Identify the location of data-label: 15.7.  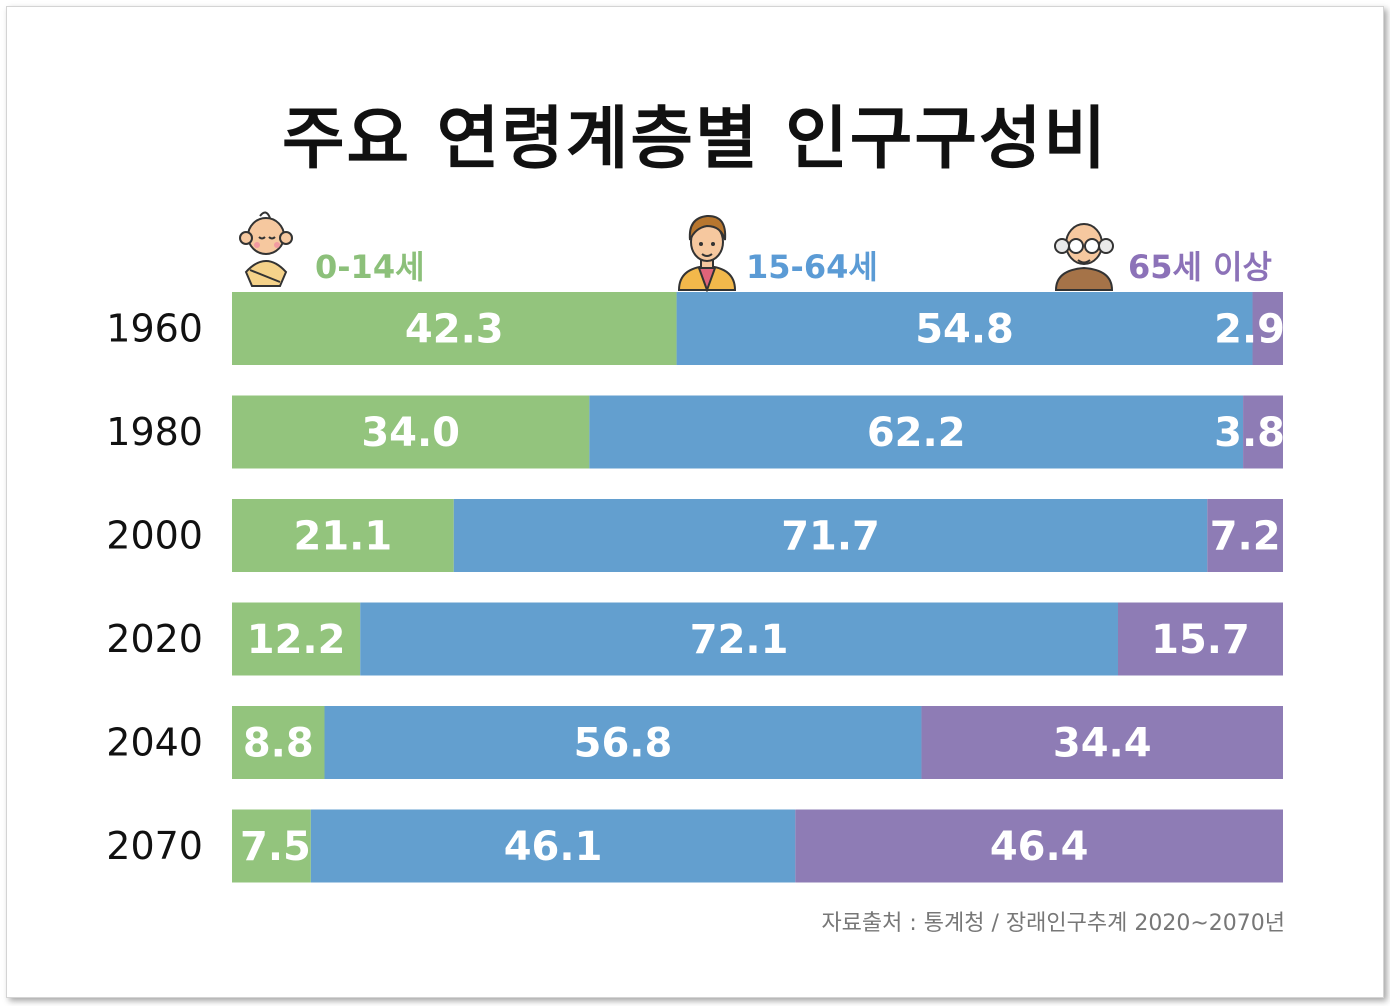
(1200, 640).